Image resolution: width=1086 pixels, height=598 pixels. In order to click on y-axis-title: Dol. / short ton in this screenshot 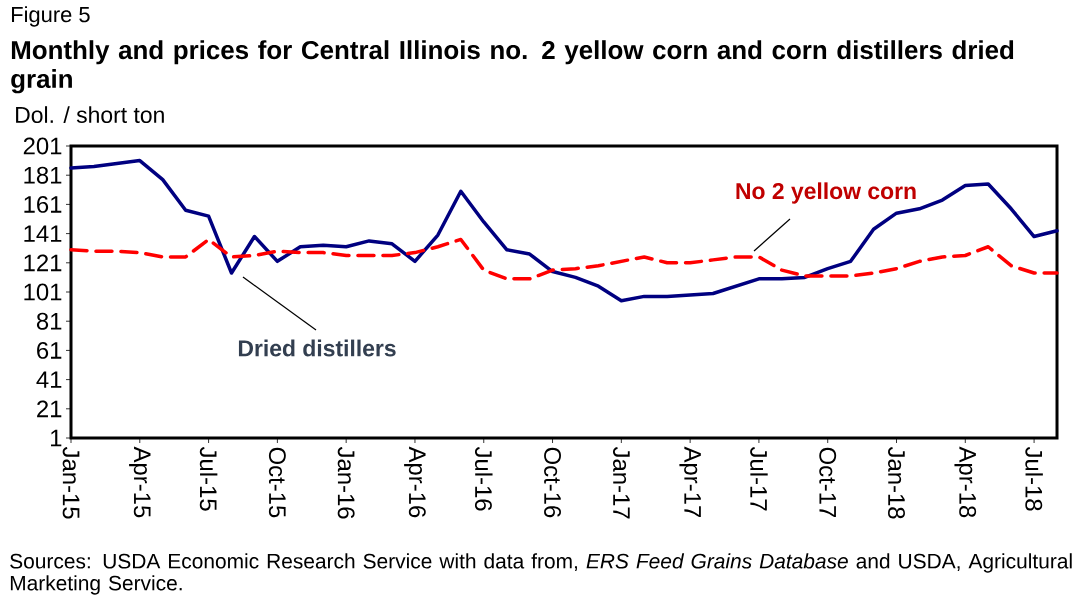, I will do `click(90, 115)`.